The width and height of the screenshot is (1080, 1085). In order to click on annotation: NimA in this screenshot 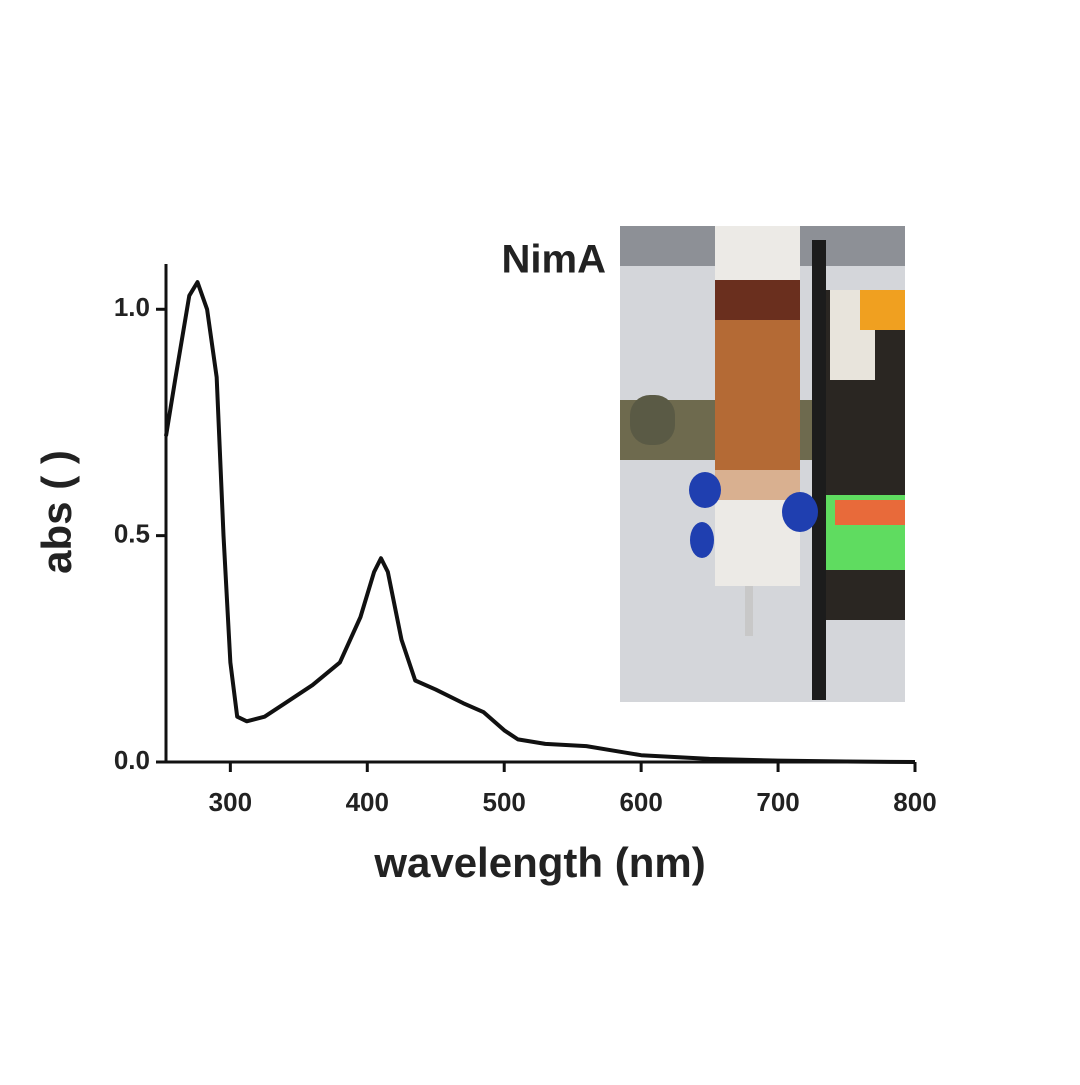, I will do `click(554, 260)`.